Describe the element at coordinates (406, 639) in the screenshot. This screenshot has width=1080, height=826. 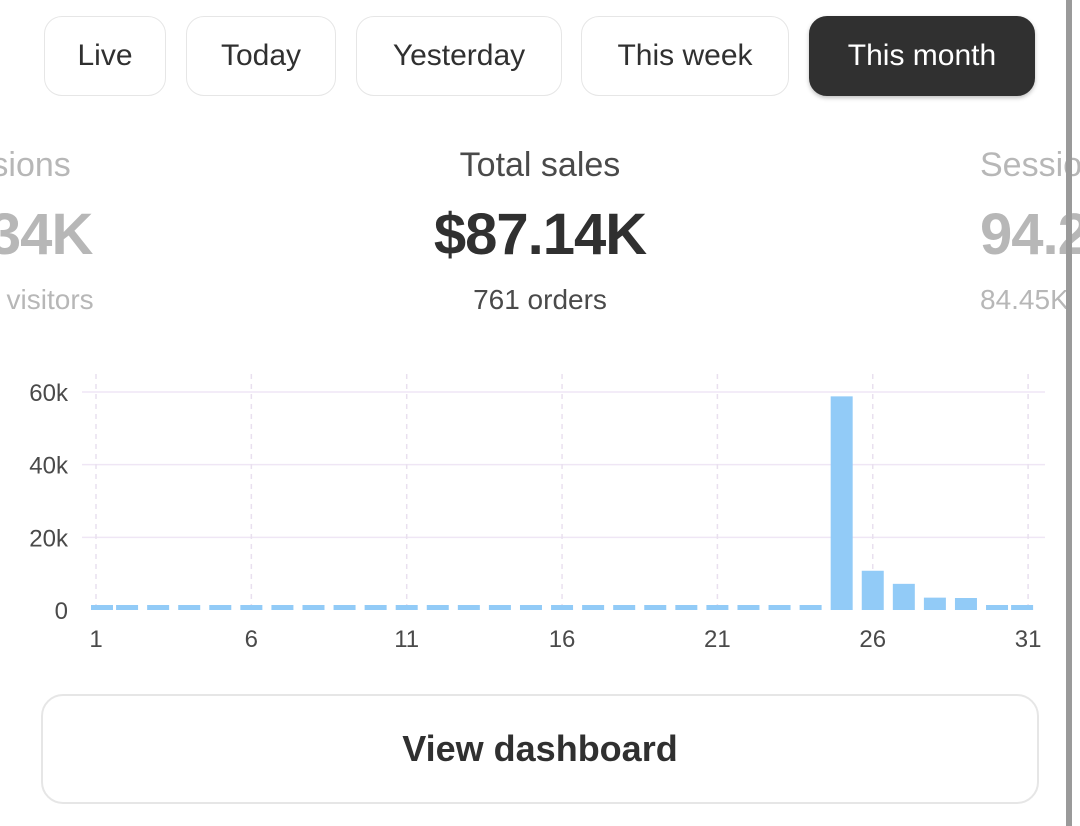
I see `x-tick-label: 11` at that location.